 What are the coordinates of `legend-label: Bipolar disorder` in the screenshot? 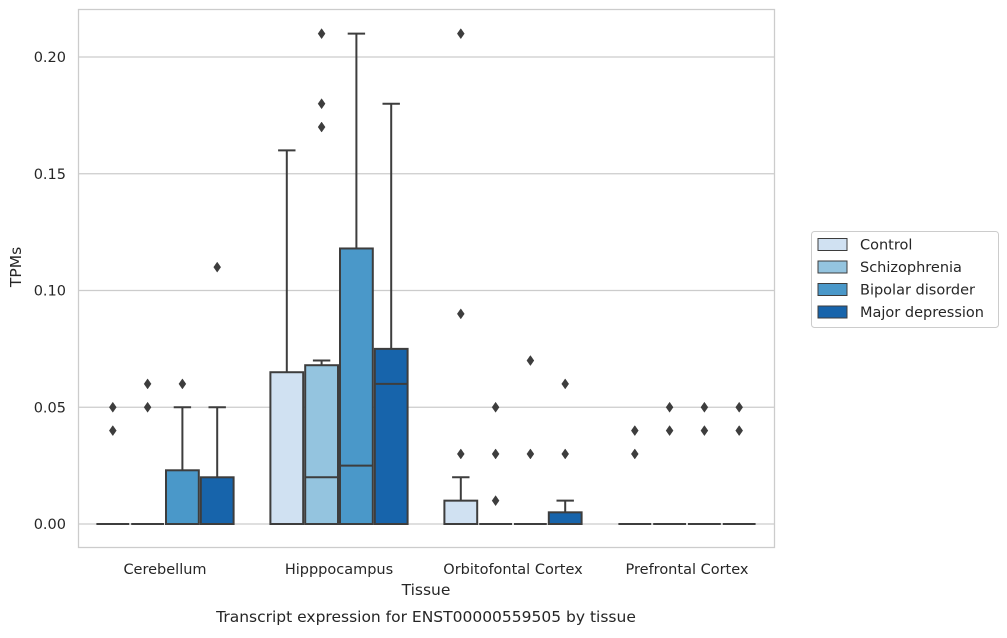 It's located at (917, 291).